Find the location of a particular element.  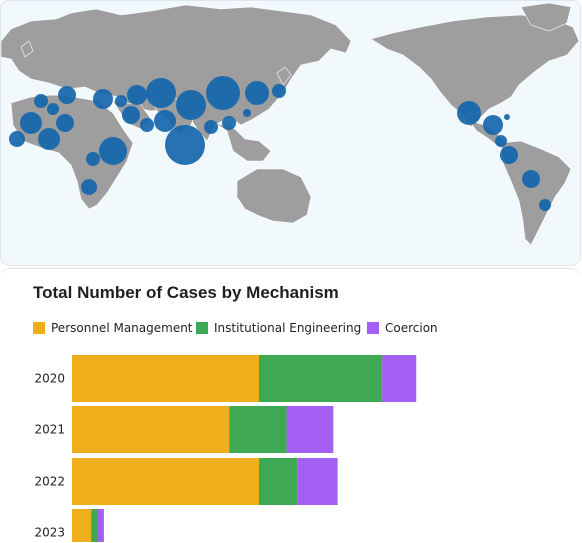

legend-item: Personnel Management is located at coordinates (113, 328).